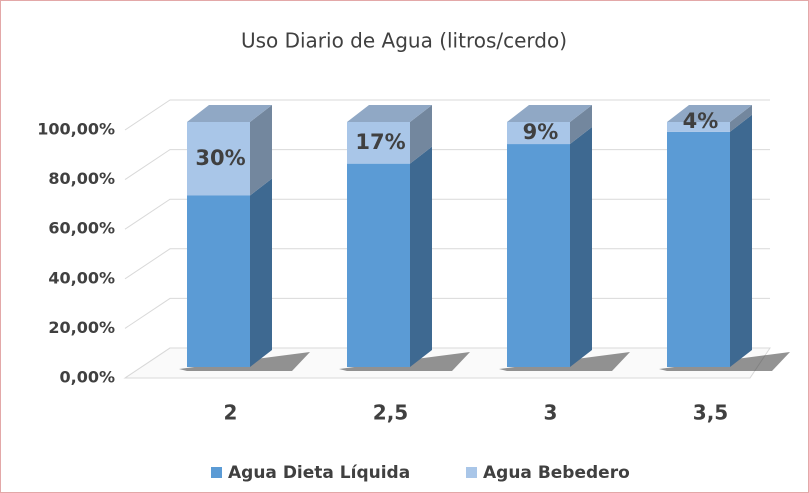 This screenshot has width=809, height=493. Describe the element at coordinates (541, 132) in the screenshot. I see `data-label: 9%` at that location.